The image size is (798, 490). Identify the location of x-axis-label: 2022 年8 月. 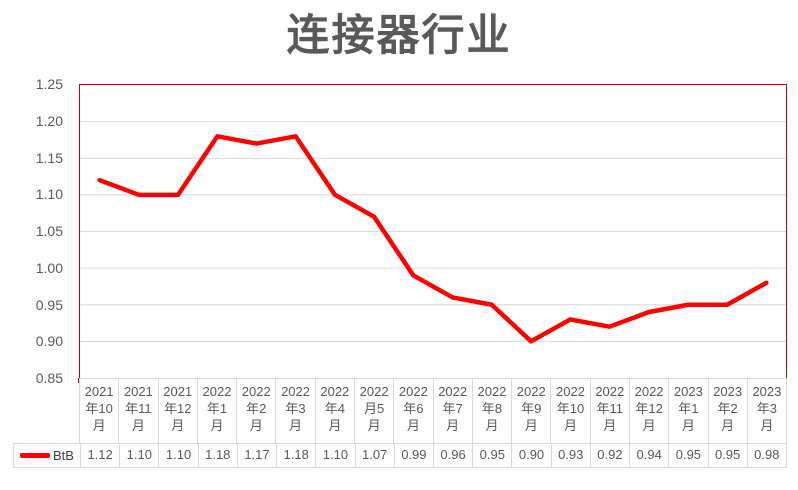
(493, 411).